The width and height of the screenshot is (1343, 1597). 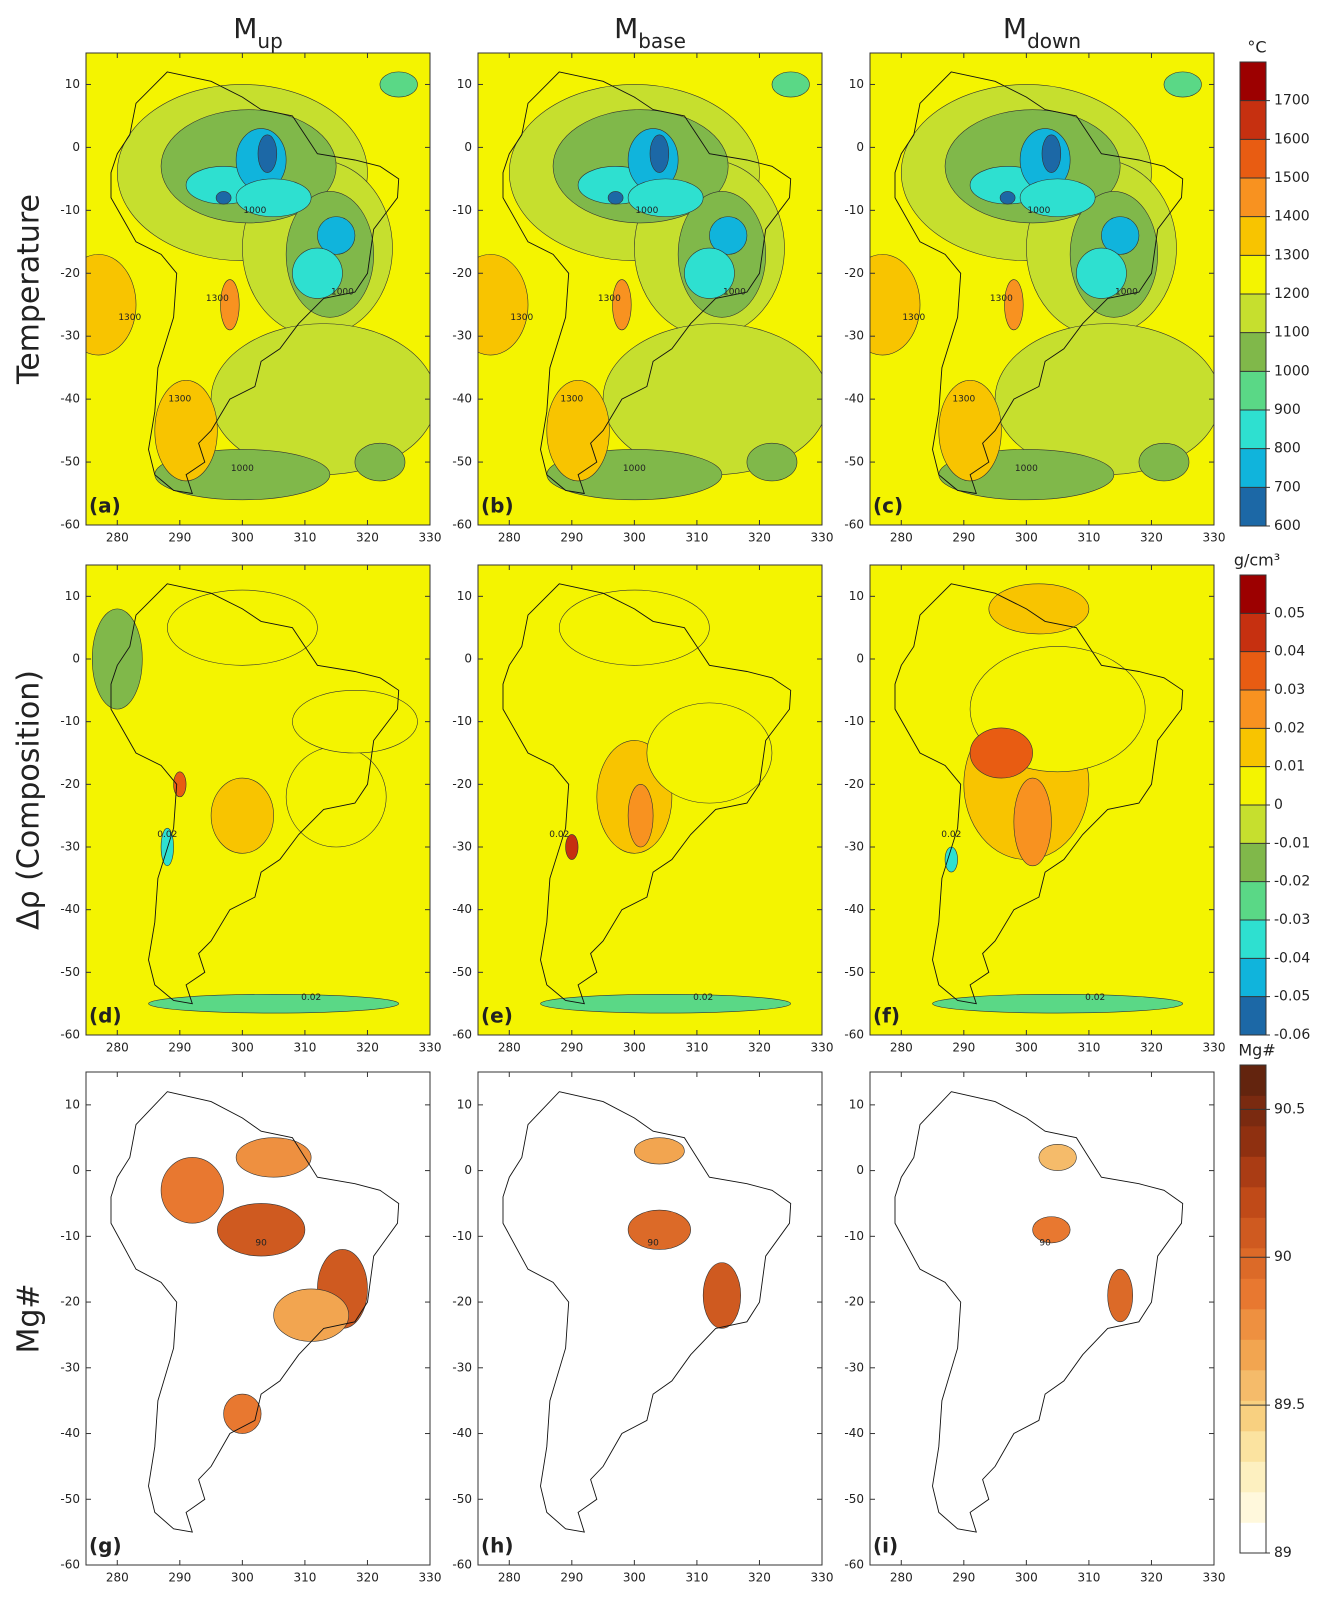 What do you see at coordinates (1001, 299) in the screenshot?
I see `contour-label: 1300` at bounding box center [1001, 299].